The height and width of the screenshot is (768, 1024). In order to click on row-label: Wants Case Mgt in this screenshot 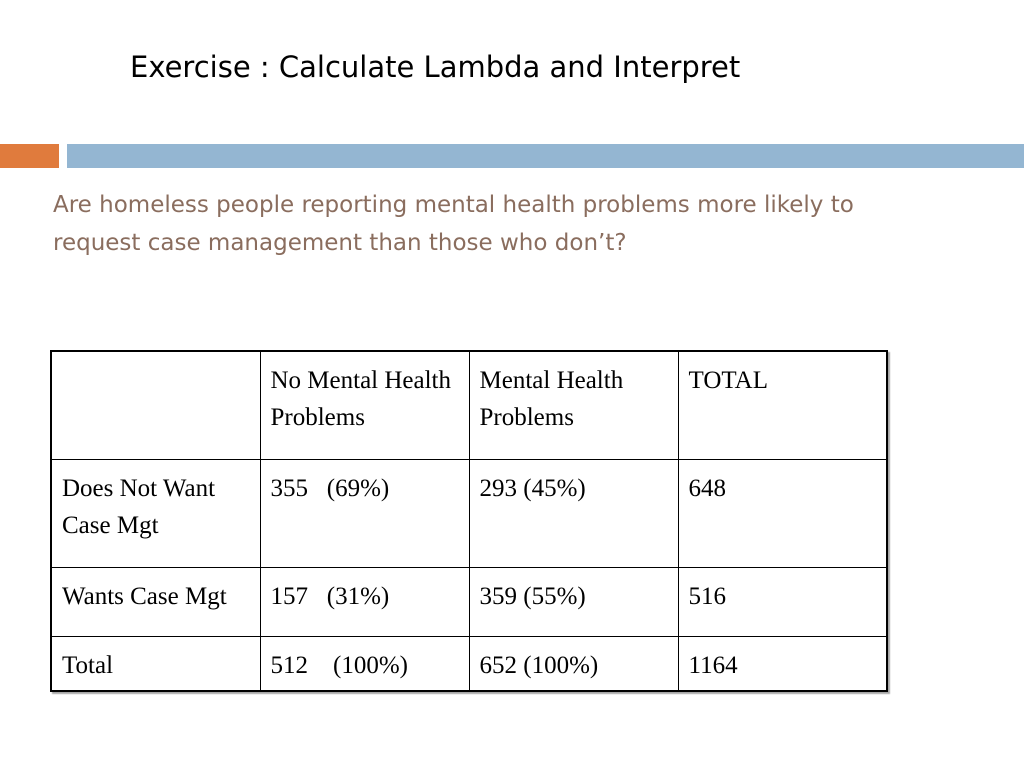, I will do `click(155, 601)`.